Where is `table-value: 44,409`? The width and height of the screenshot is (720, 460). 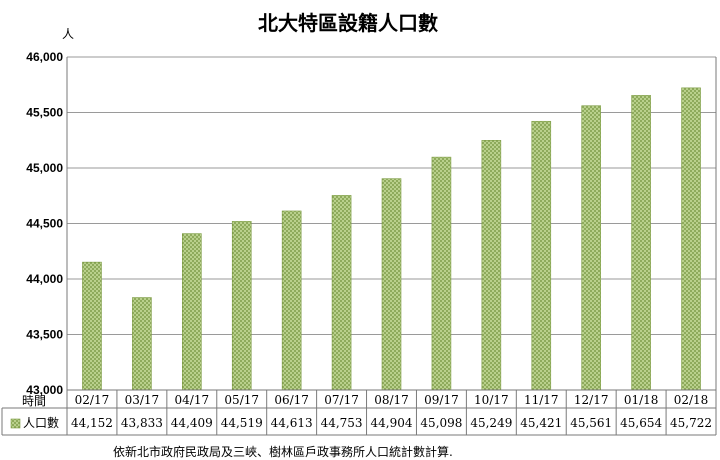 table-value: 44,409 is located at coordinates (192, 423).